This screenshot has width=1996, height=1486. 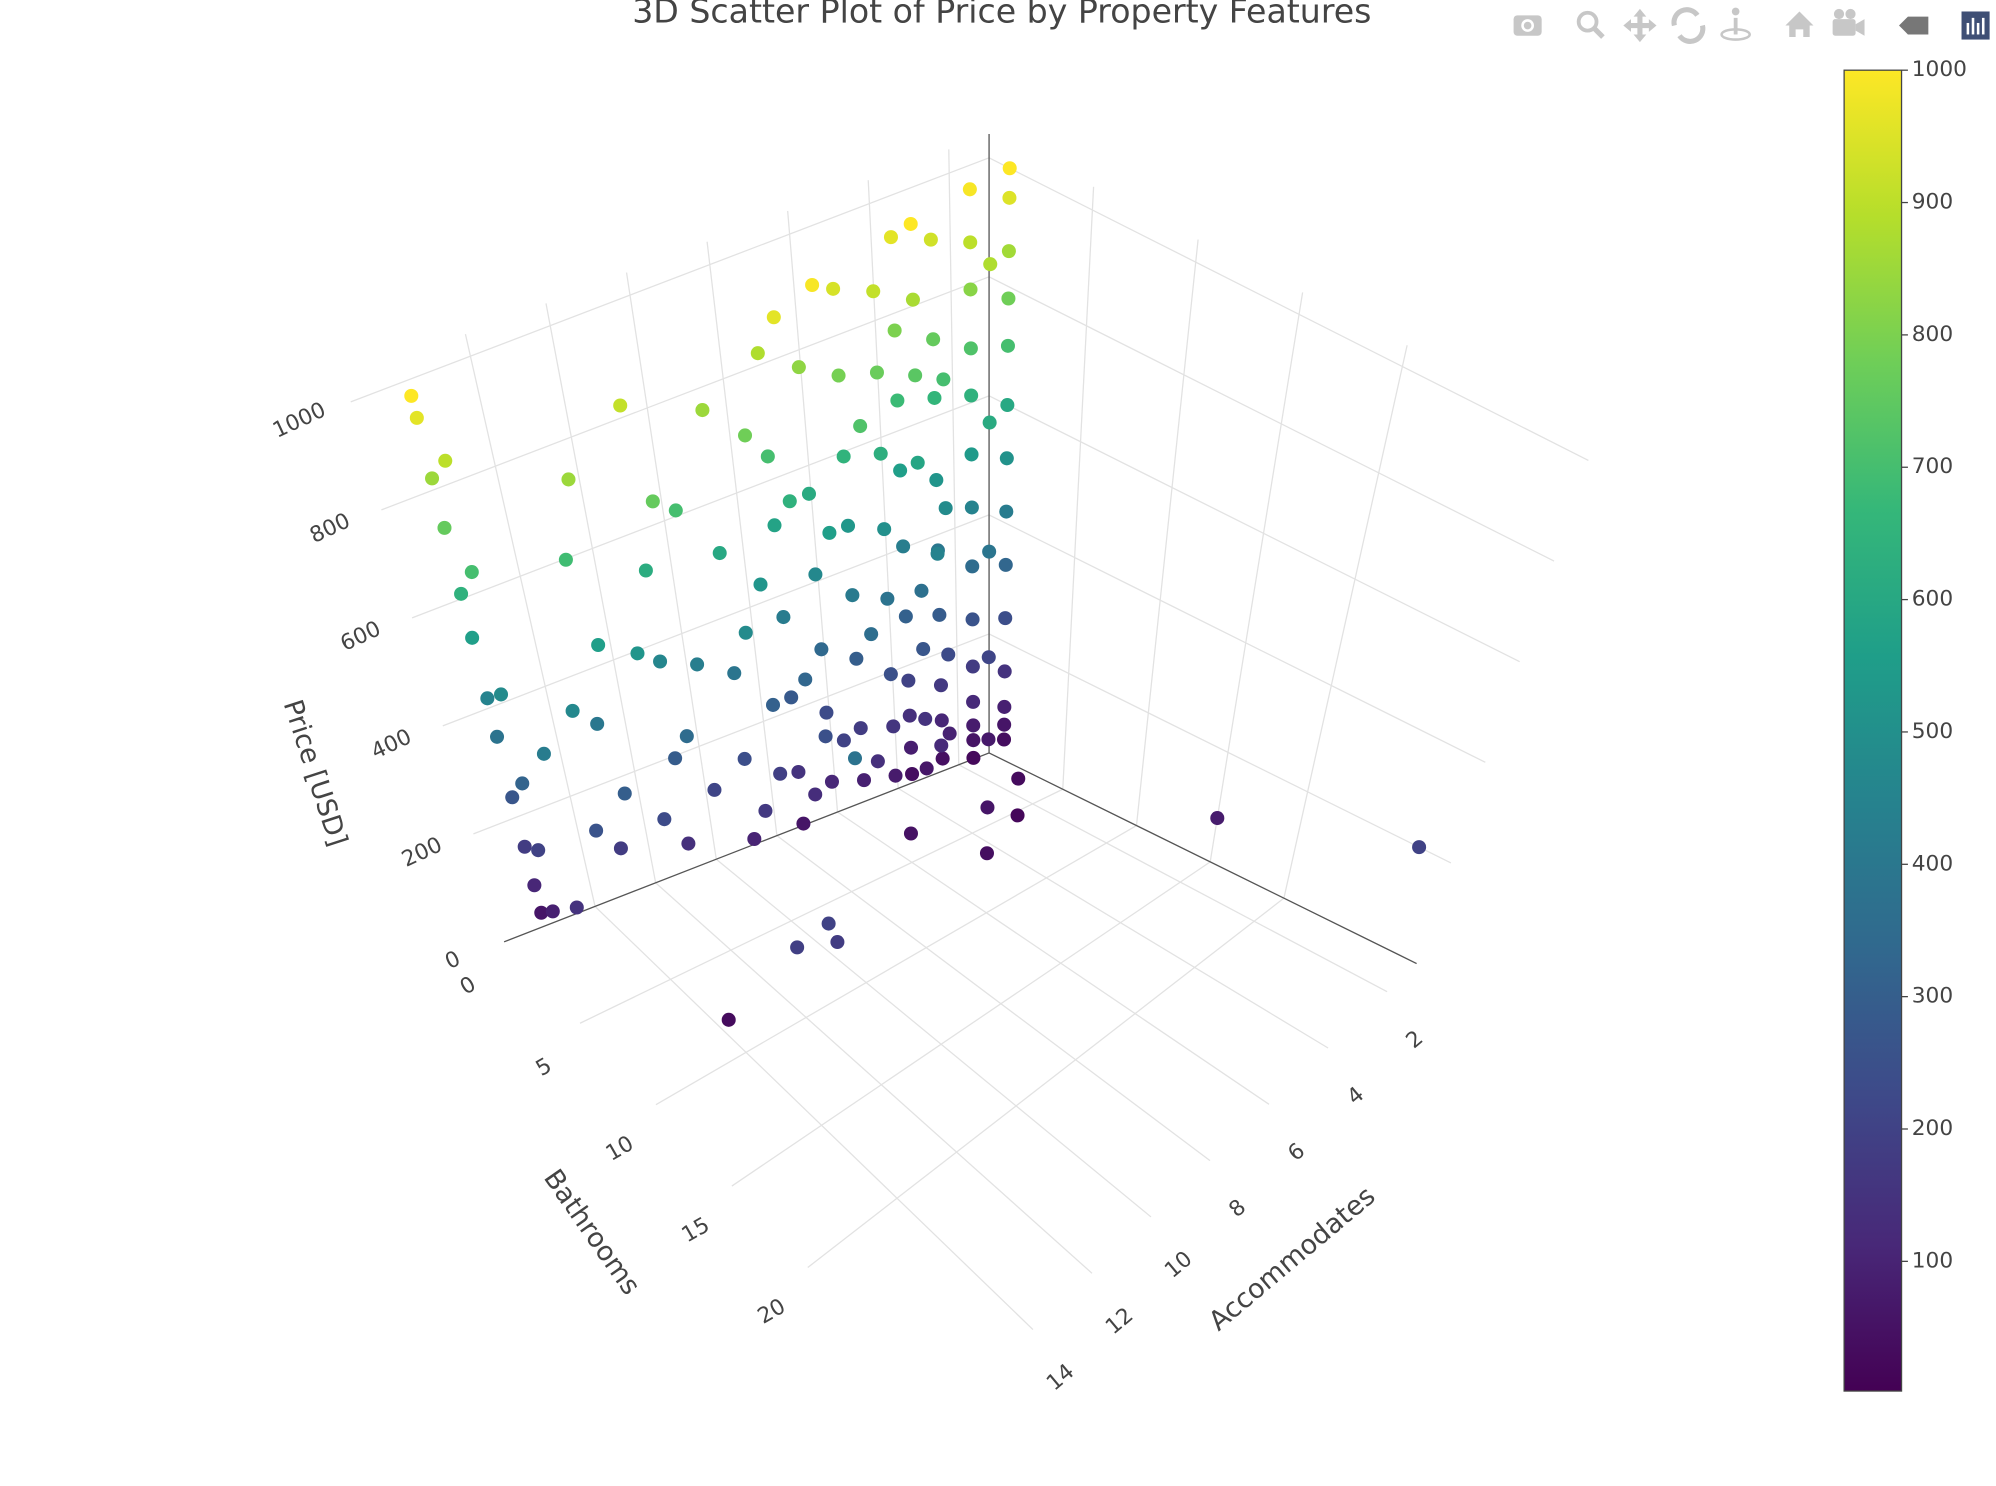 I want to click on hover-button, so click(x=1913, y=25).